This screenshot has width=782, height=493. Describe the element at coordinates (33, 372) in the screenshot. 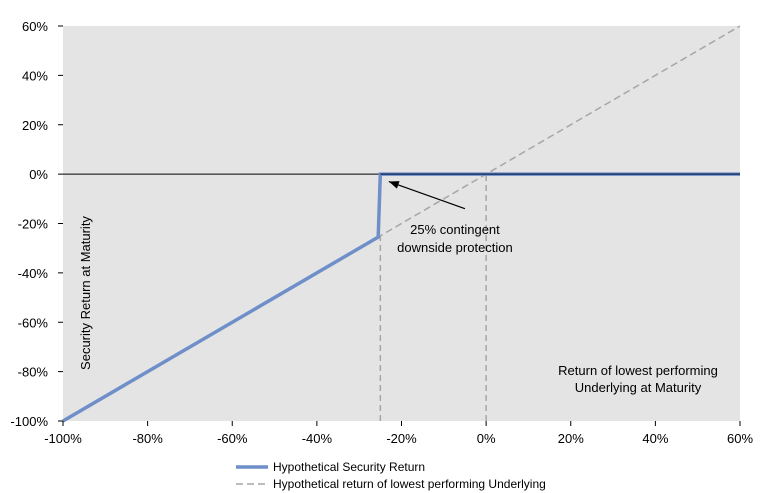

I see `y-tick-label: -80%` at that location.